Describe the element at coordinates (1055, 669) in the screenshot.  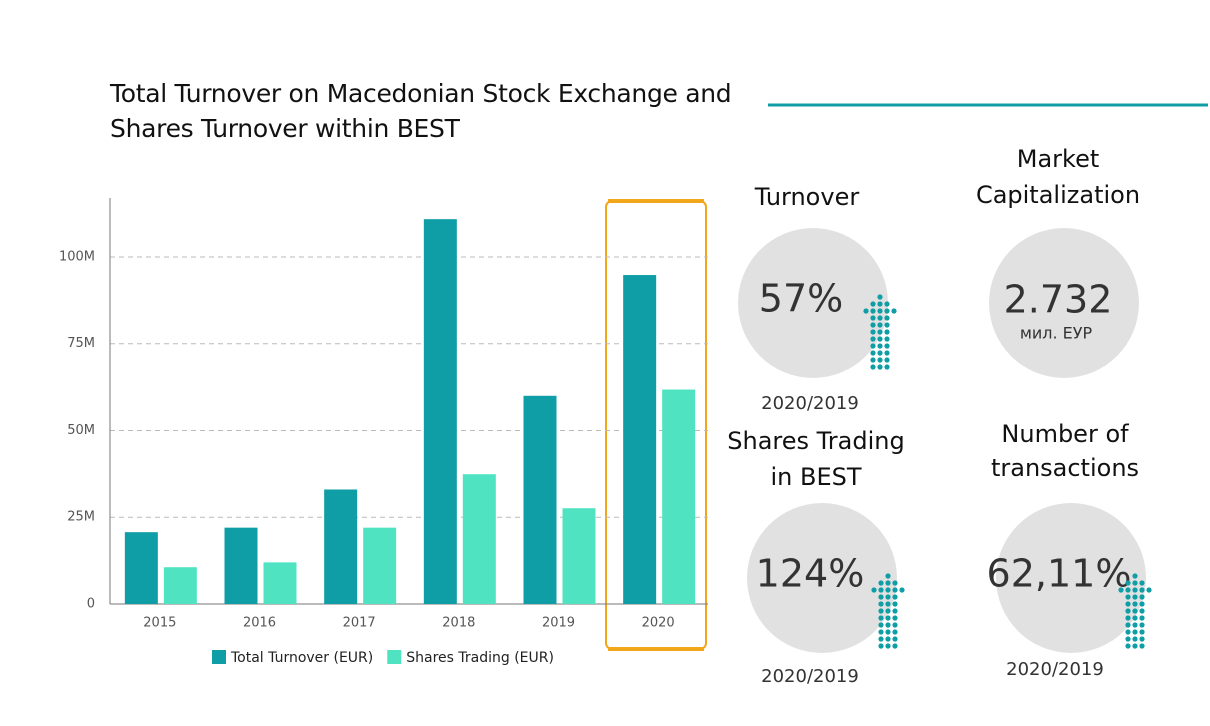
I see `kpi-period: 2020/2019` at that location.